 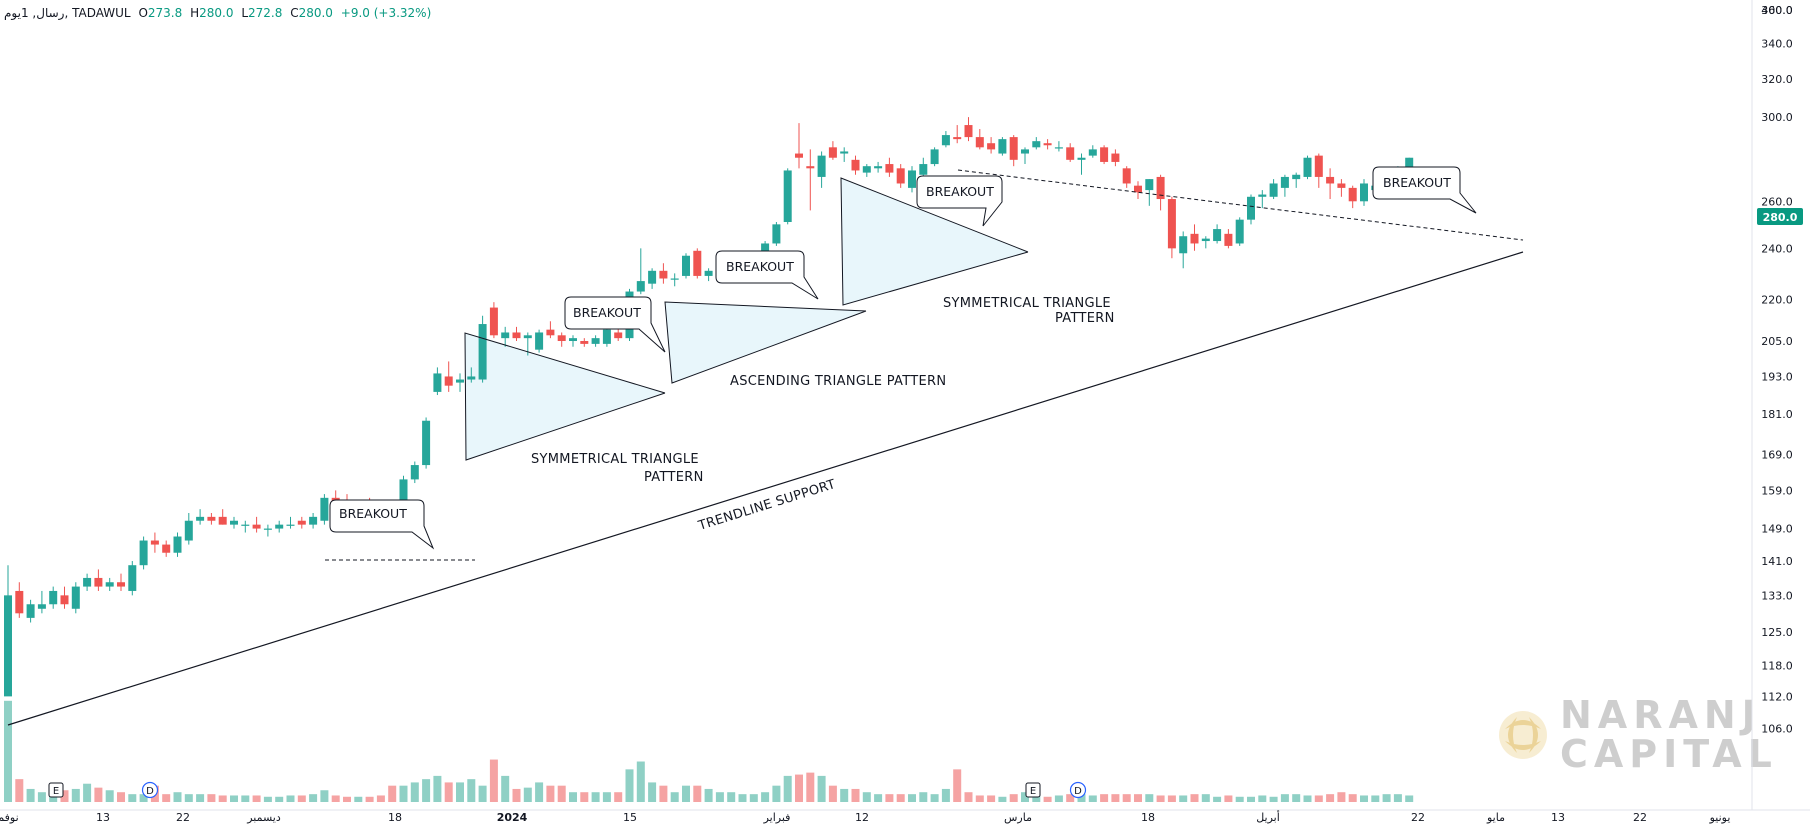 What do you see at coordinates (9, 817) in the screenshot?
I see `time-tick-label: نوفم` at bounding box center [9, 817].